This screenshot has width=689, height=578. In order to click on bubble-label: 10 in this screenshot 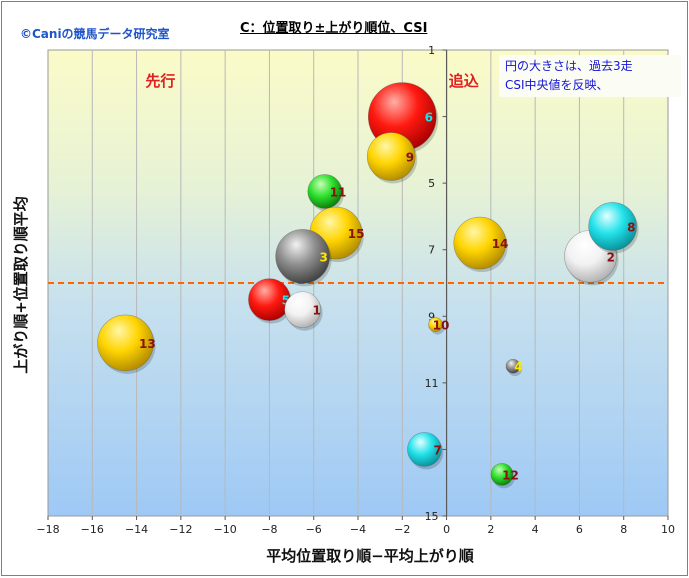, I will do `click(441, 326)`.